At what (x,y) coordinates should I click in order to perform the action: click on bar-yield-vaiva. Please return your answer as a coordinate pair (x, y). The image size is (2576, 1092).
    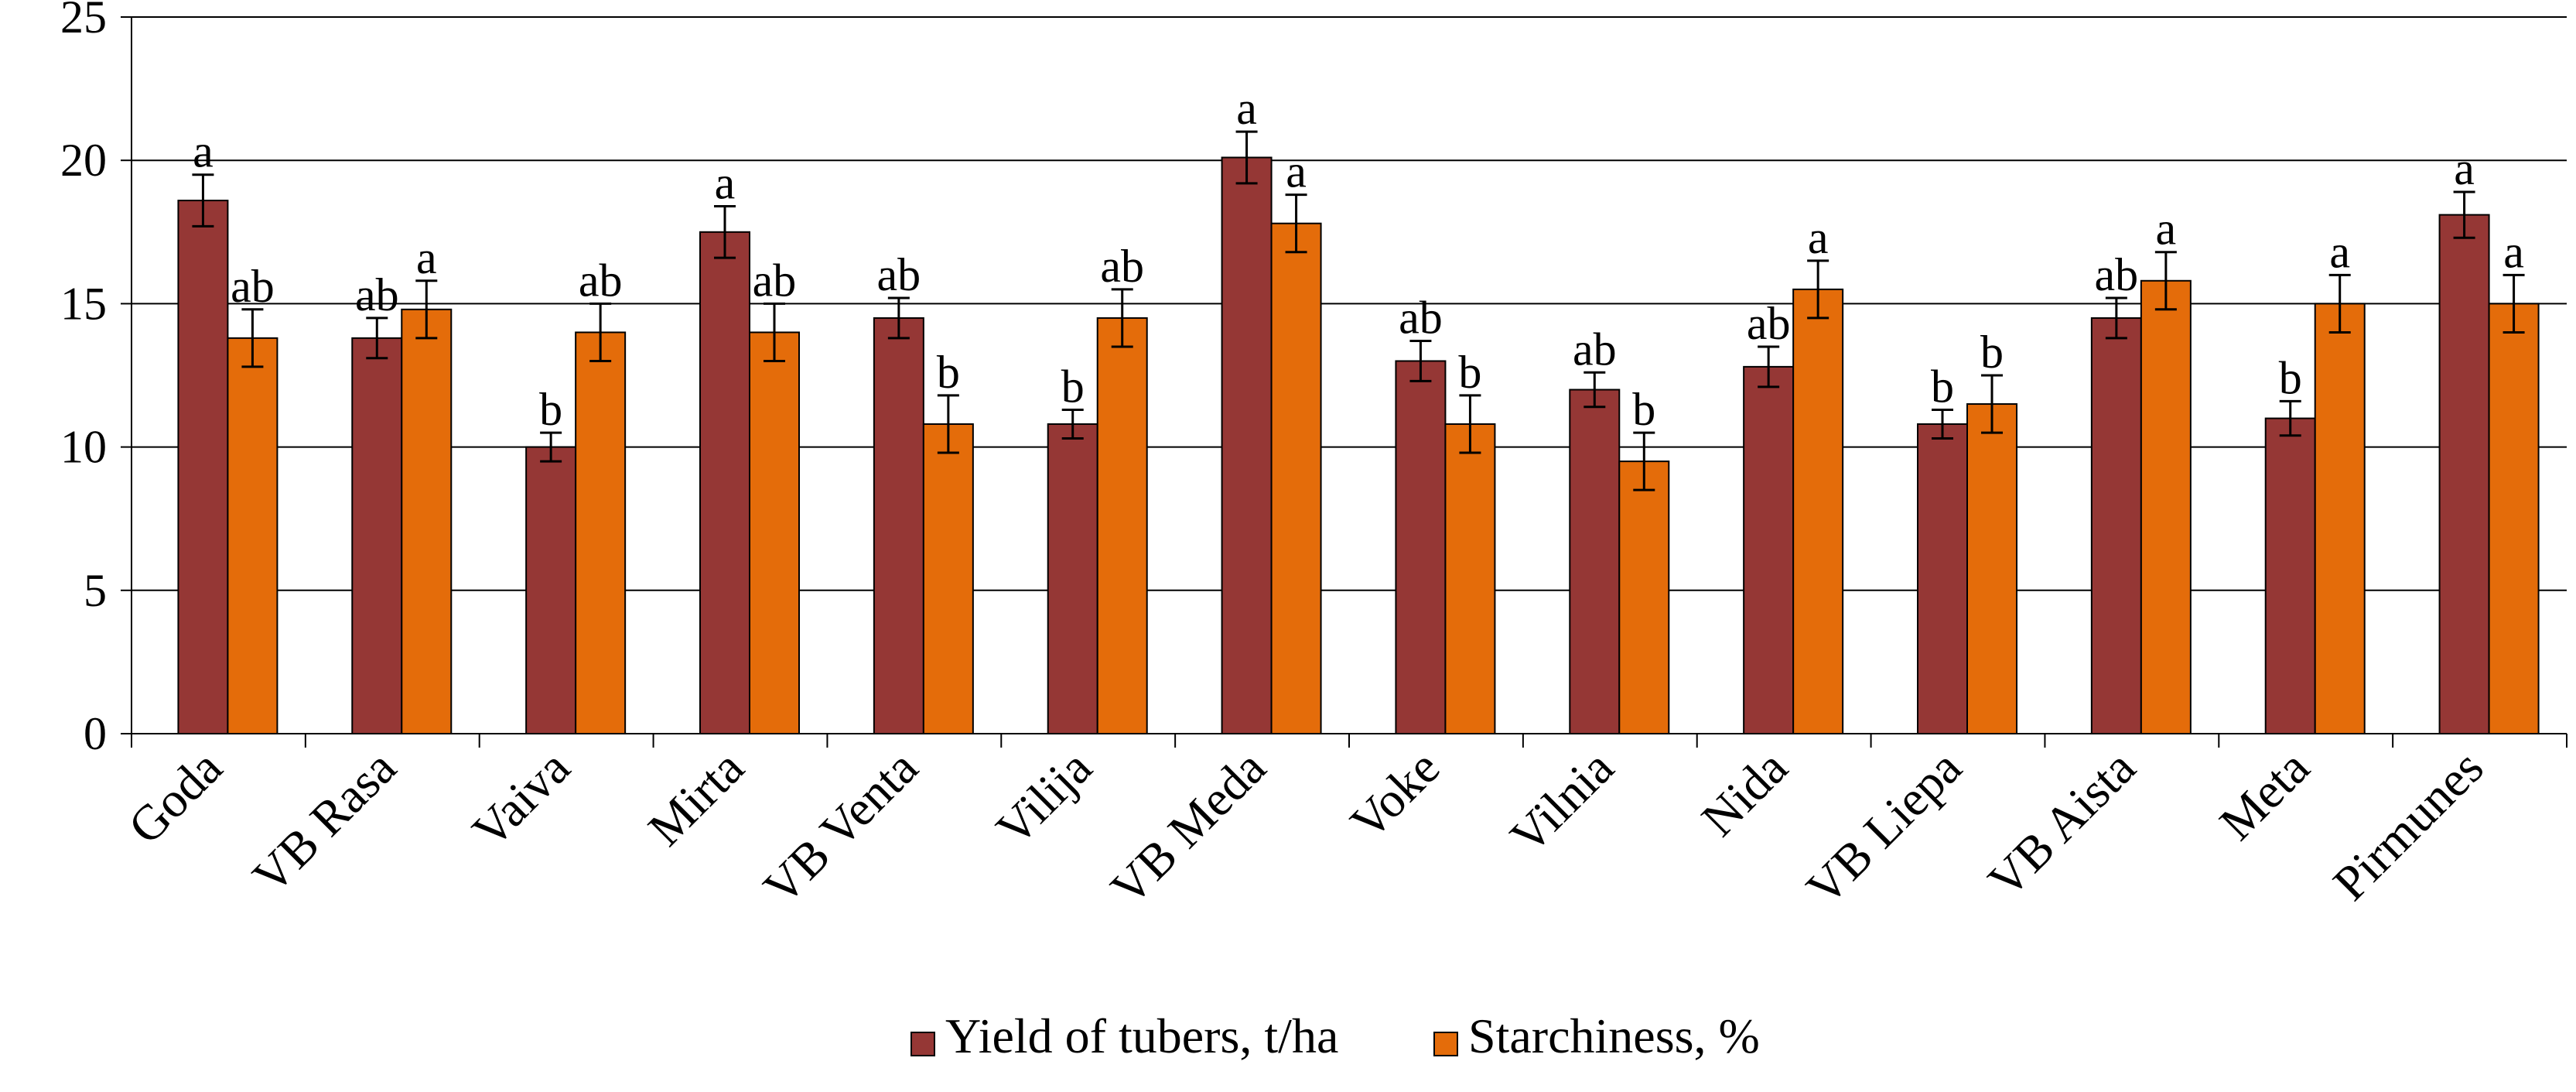
    Looking at the image, I should click on (551, 590).